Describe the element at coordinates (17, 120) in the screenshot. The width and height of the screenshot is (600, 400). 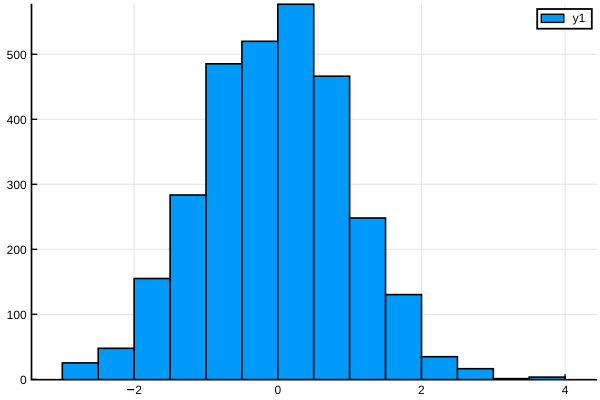
I see `svg-text: 400` at that location.